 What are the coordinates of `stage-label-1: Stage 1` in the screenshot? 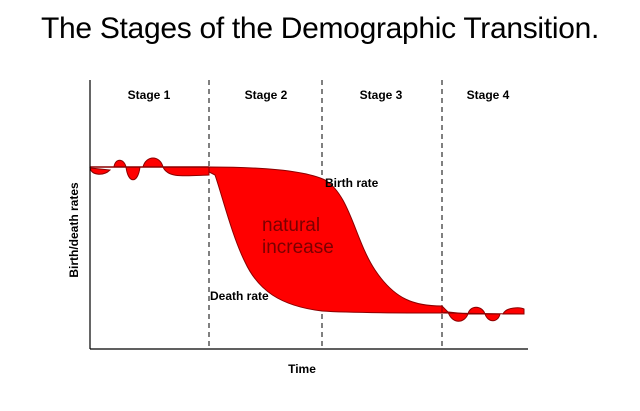 It's located at (149, 95).